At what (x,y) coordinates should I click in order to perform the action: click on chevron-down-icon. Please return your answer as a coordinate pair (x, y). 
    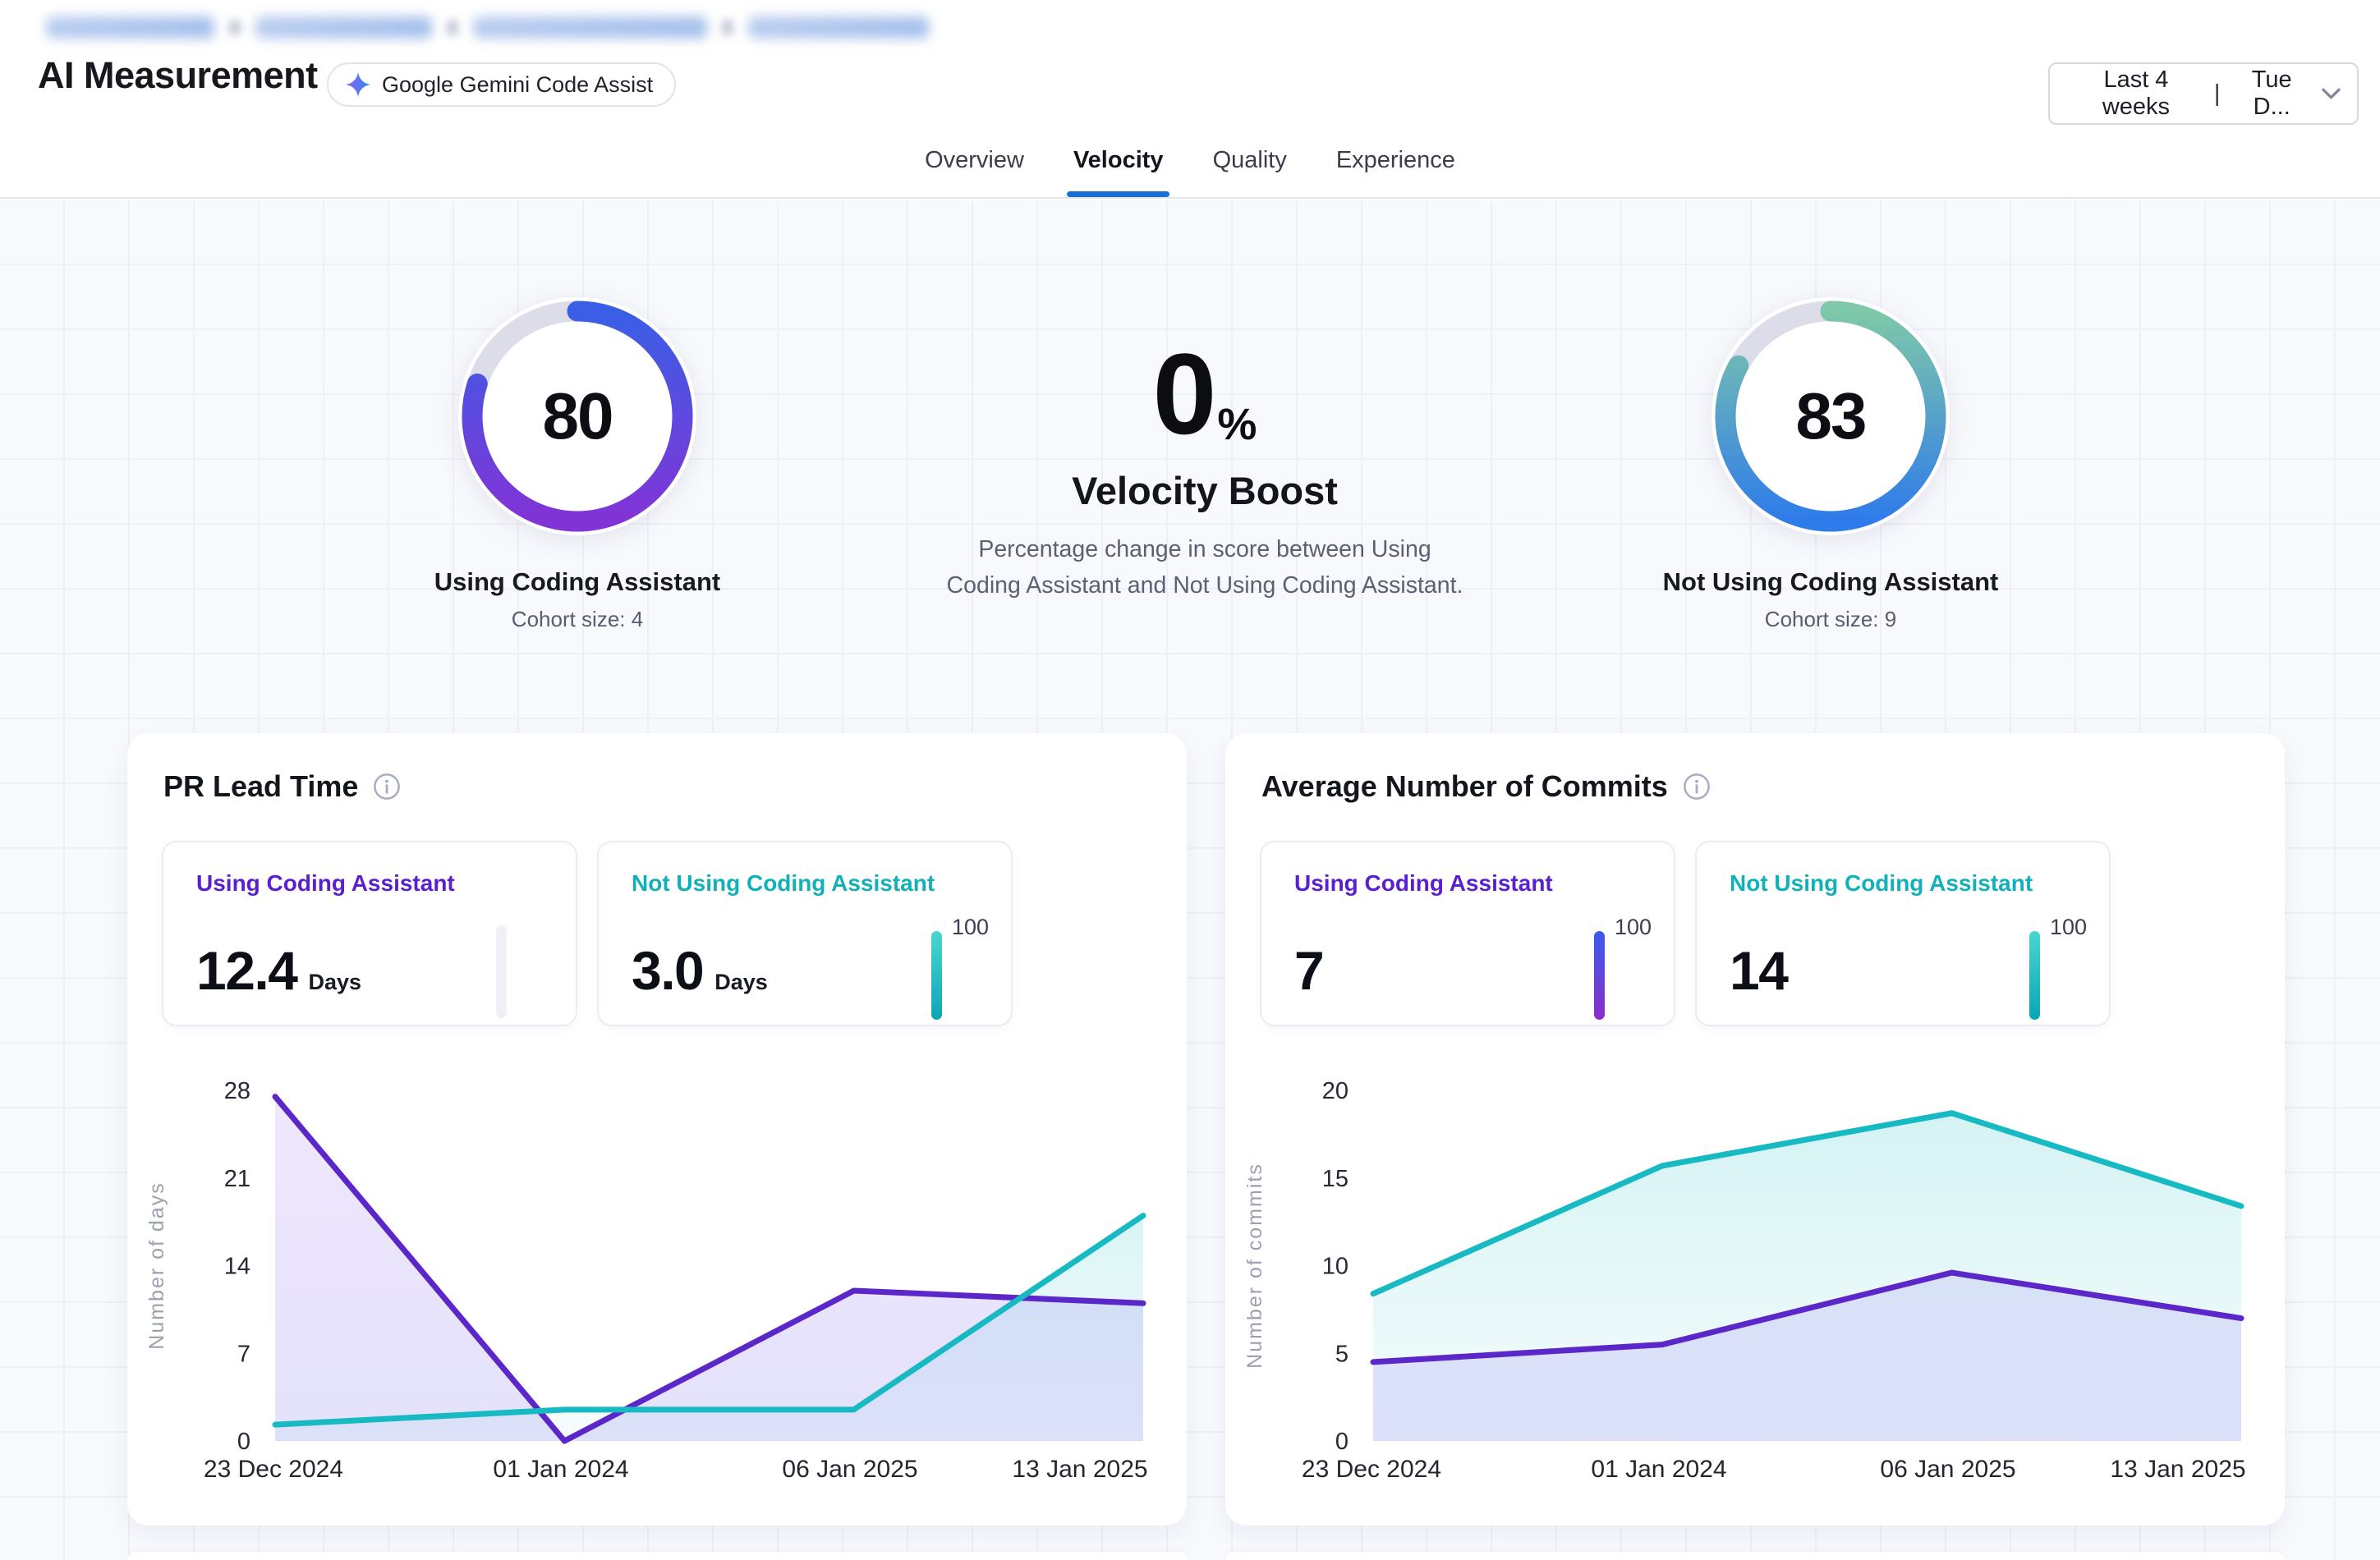
    Looking at the image, I should click on (2331, 93).